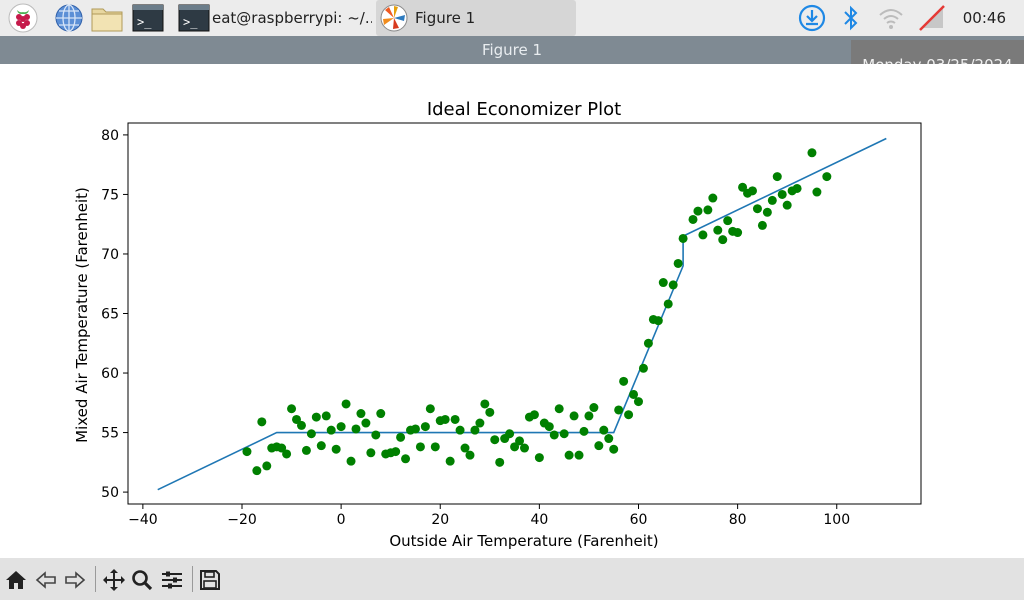 Image resolution: width=1024 pixels, height=600 pixels. Describe the element at coordinates (445, 18) in the screenshot. I see `task-label: Figure 1` at that location.